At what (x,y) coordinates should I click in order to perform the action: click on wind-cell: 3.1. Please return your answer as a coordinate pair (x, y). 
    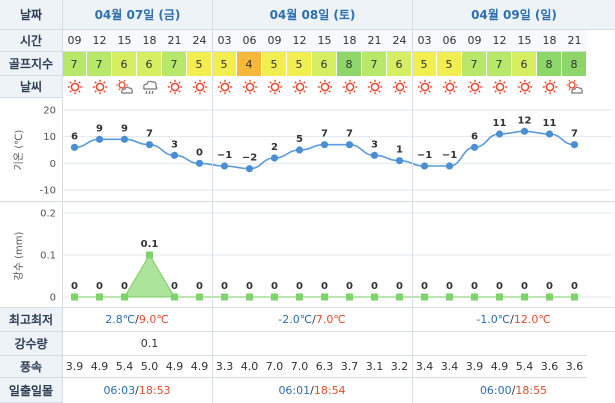
    Looking at the image, I should click on (374, 367).